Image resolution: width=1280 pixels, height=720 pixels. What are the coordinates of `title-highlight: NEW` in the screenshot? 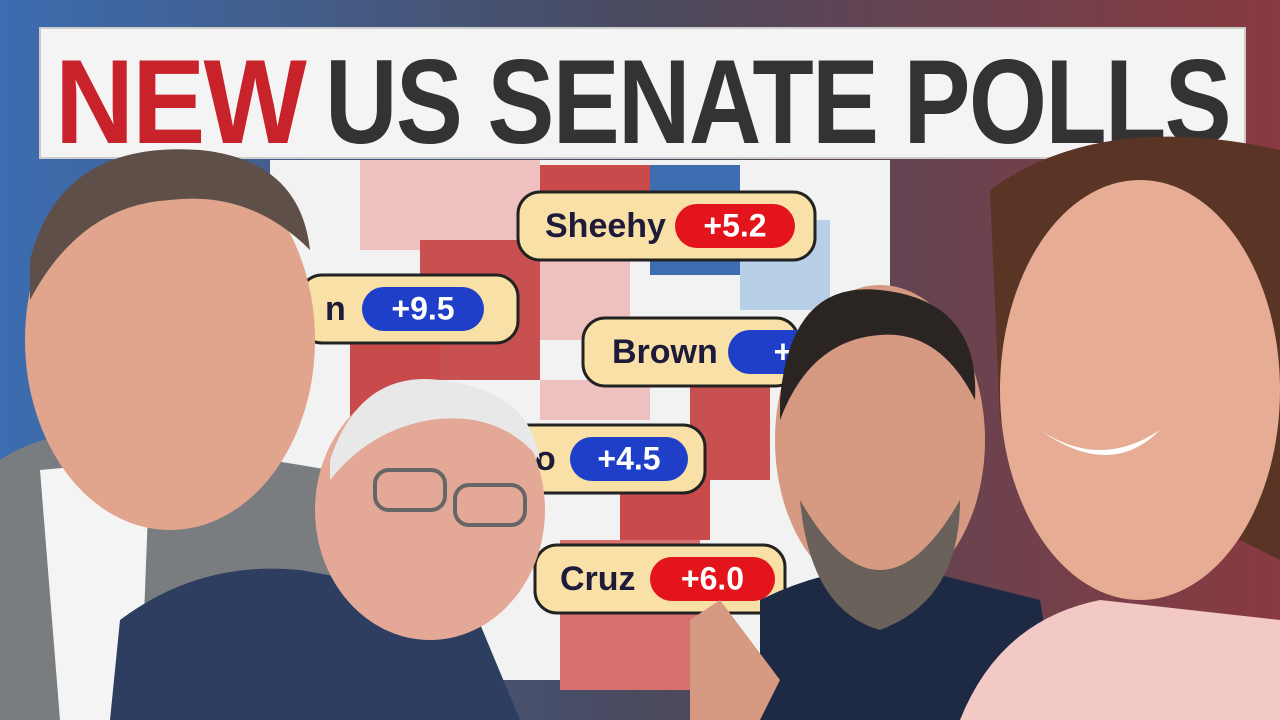 It's located at (181, 102).